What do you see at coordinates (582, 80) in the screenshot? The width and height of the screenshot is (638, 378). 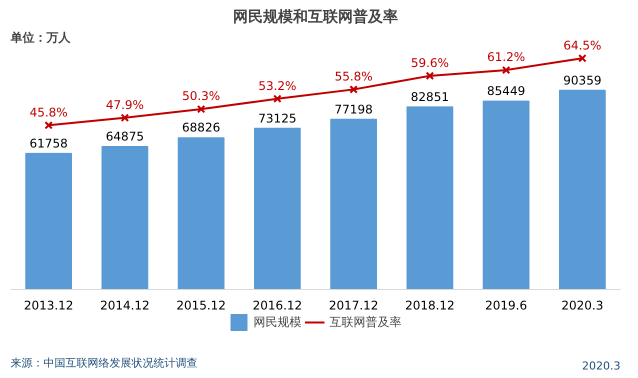 I see `data-label: 90359` at bounding box center [582, 80].